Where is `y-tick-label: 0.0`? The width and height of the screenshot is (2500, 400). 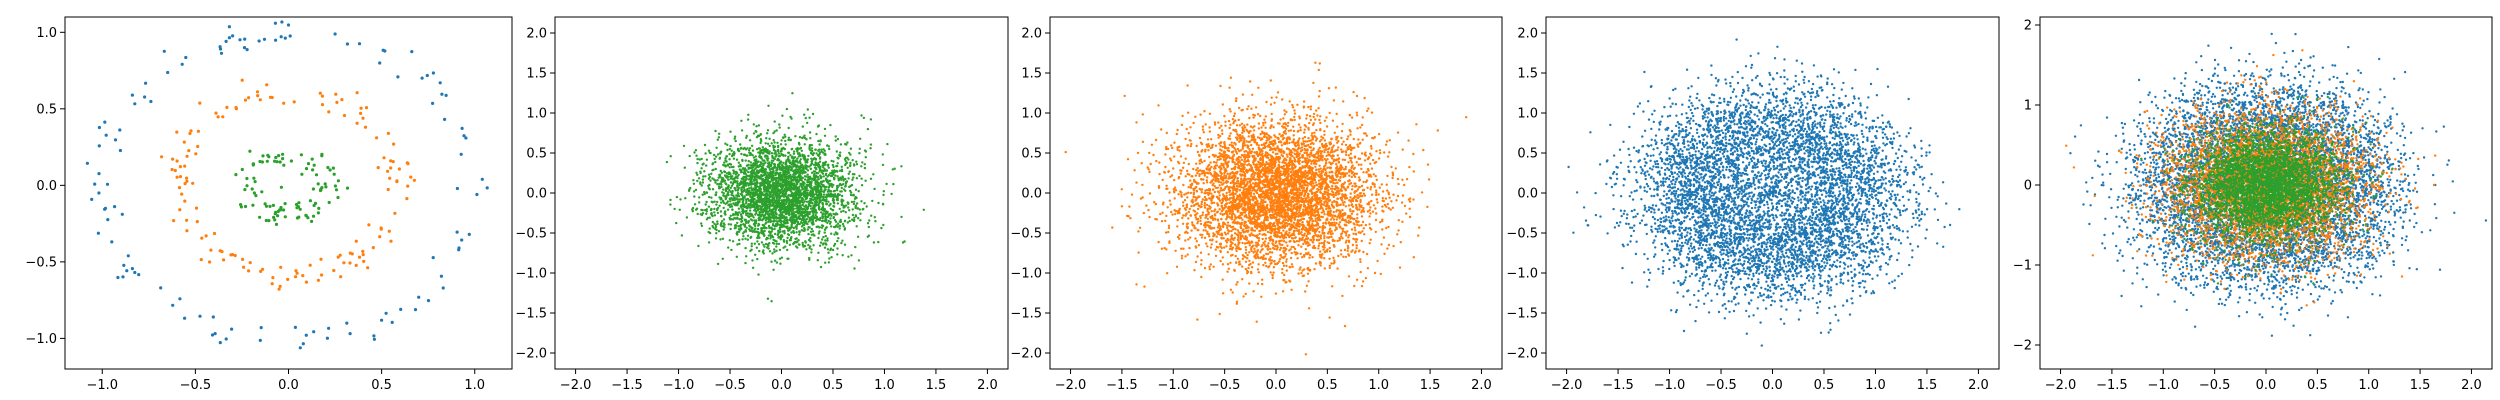
y-tick-label: 0.0 is located at coordinates (536, 194).